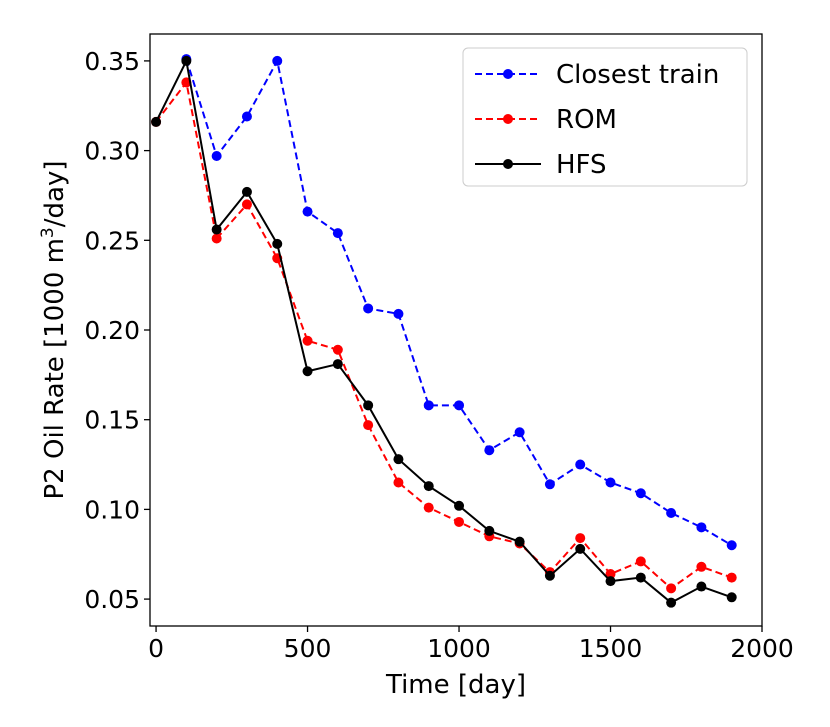 The image size is (830, 727). Describe the element at coordinates (112, 330) in the screenshot. I see `y-tick-label: 0.20` at that location.